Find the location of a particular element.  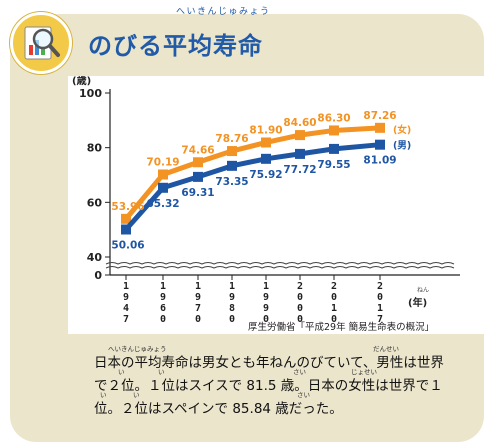

series-legend-female: (女) is located at coordinates (402, 130).